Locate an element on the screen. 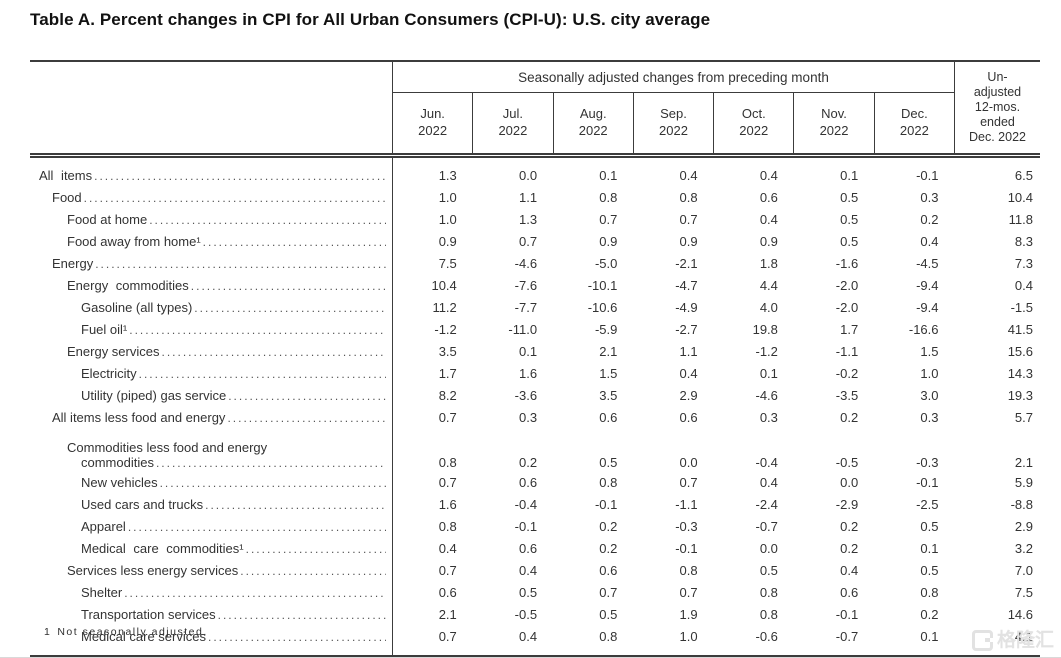  table-row: Energy 7.5 -4.6 -5.0 -2.1 1.8 -1.6 -4.5 7.3 is located at coordinates (535, 263).